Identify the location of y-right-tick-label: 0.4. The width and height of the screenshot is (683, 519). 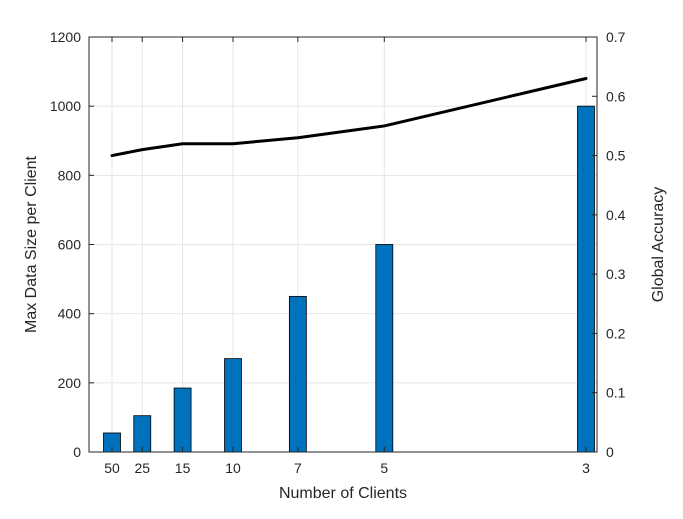
(616, 215).